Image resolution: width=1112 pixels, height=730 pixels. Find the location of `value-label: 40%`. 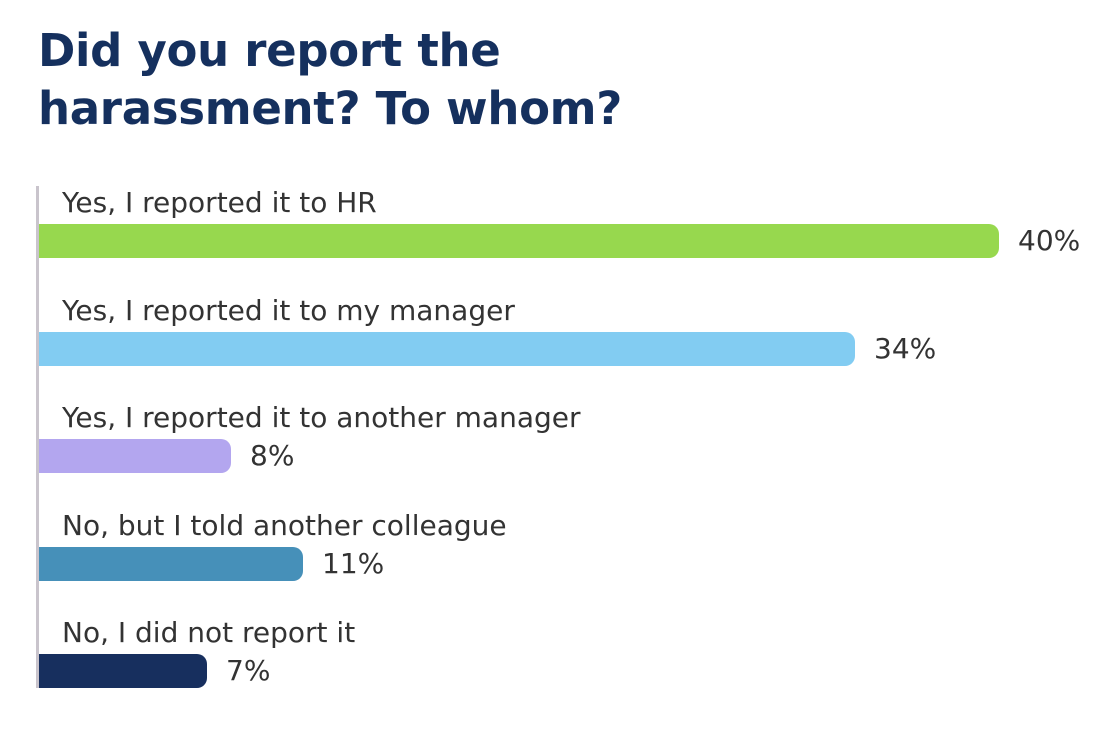

value-label: 40% is located at coordinates (1049, 240).